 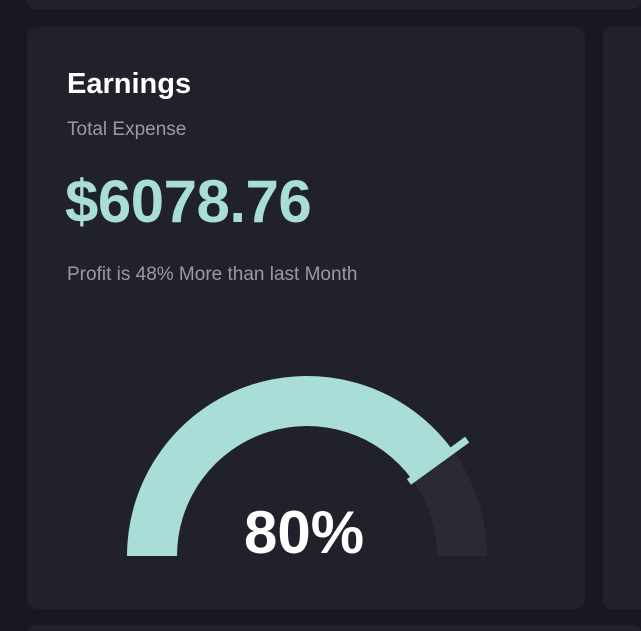 I want to click on card-subtitle: Total Expense, so click(x=127, y=129).